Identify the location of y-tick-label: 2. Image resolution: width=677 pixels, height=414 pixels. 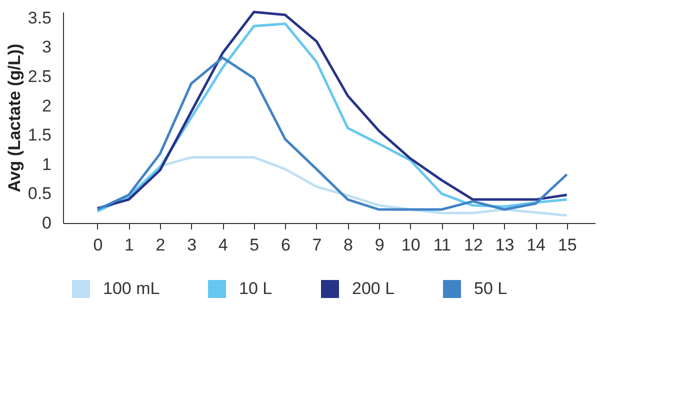
(47, 106).